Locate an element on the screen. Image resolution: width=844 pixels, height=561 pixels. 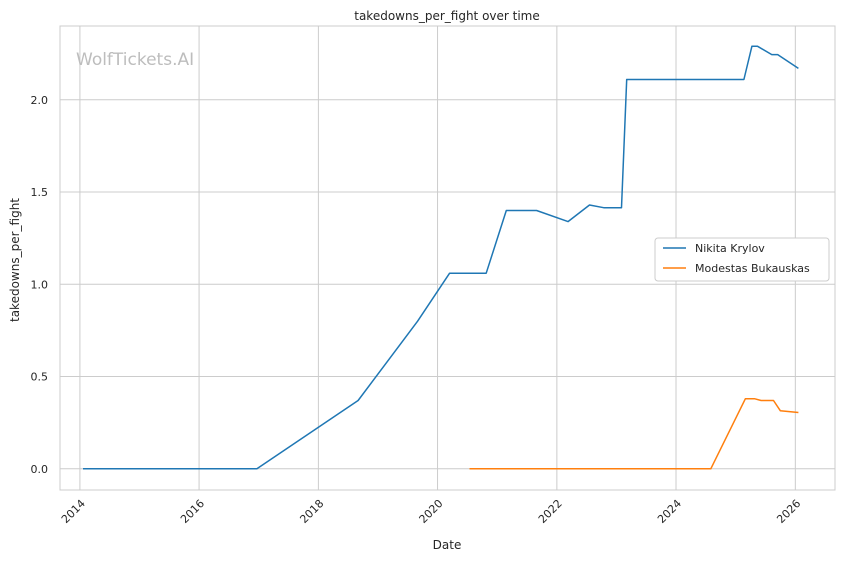
x-tick-label: 2020 is located at coordinates (431, 511).